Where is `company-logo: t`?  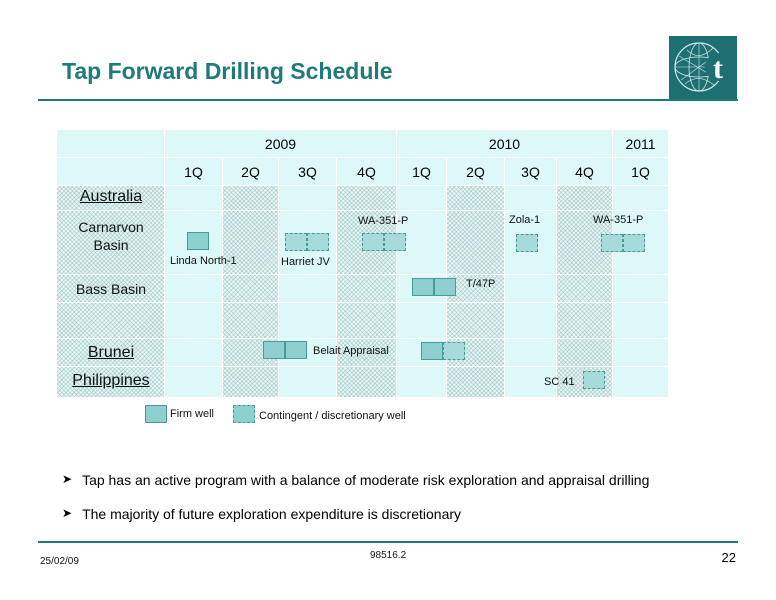
company-logo: t is located at coordinates (703, 67).